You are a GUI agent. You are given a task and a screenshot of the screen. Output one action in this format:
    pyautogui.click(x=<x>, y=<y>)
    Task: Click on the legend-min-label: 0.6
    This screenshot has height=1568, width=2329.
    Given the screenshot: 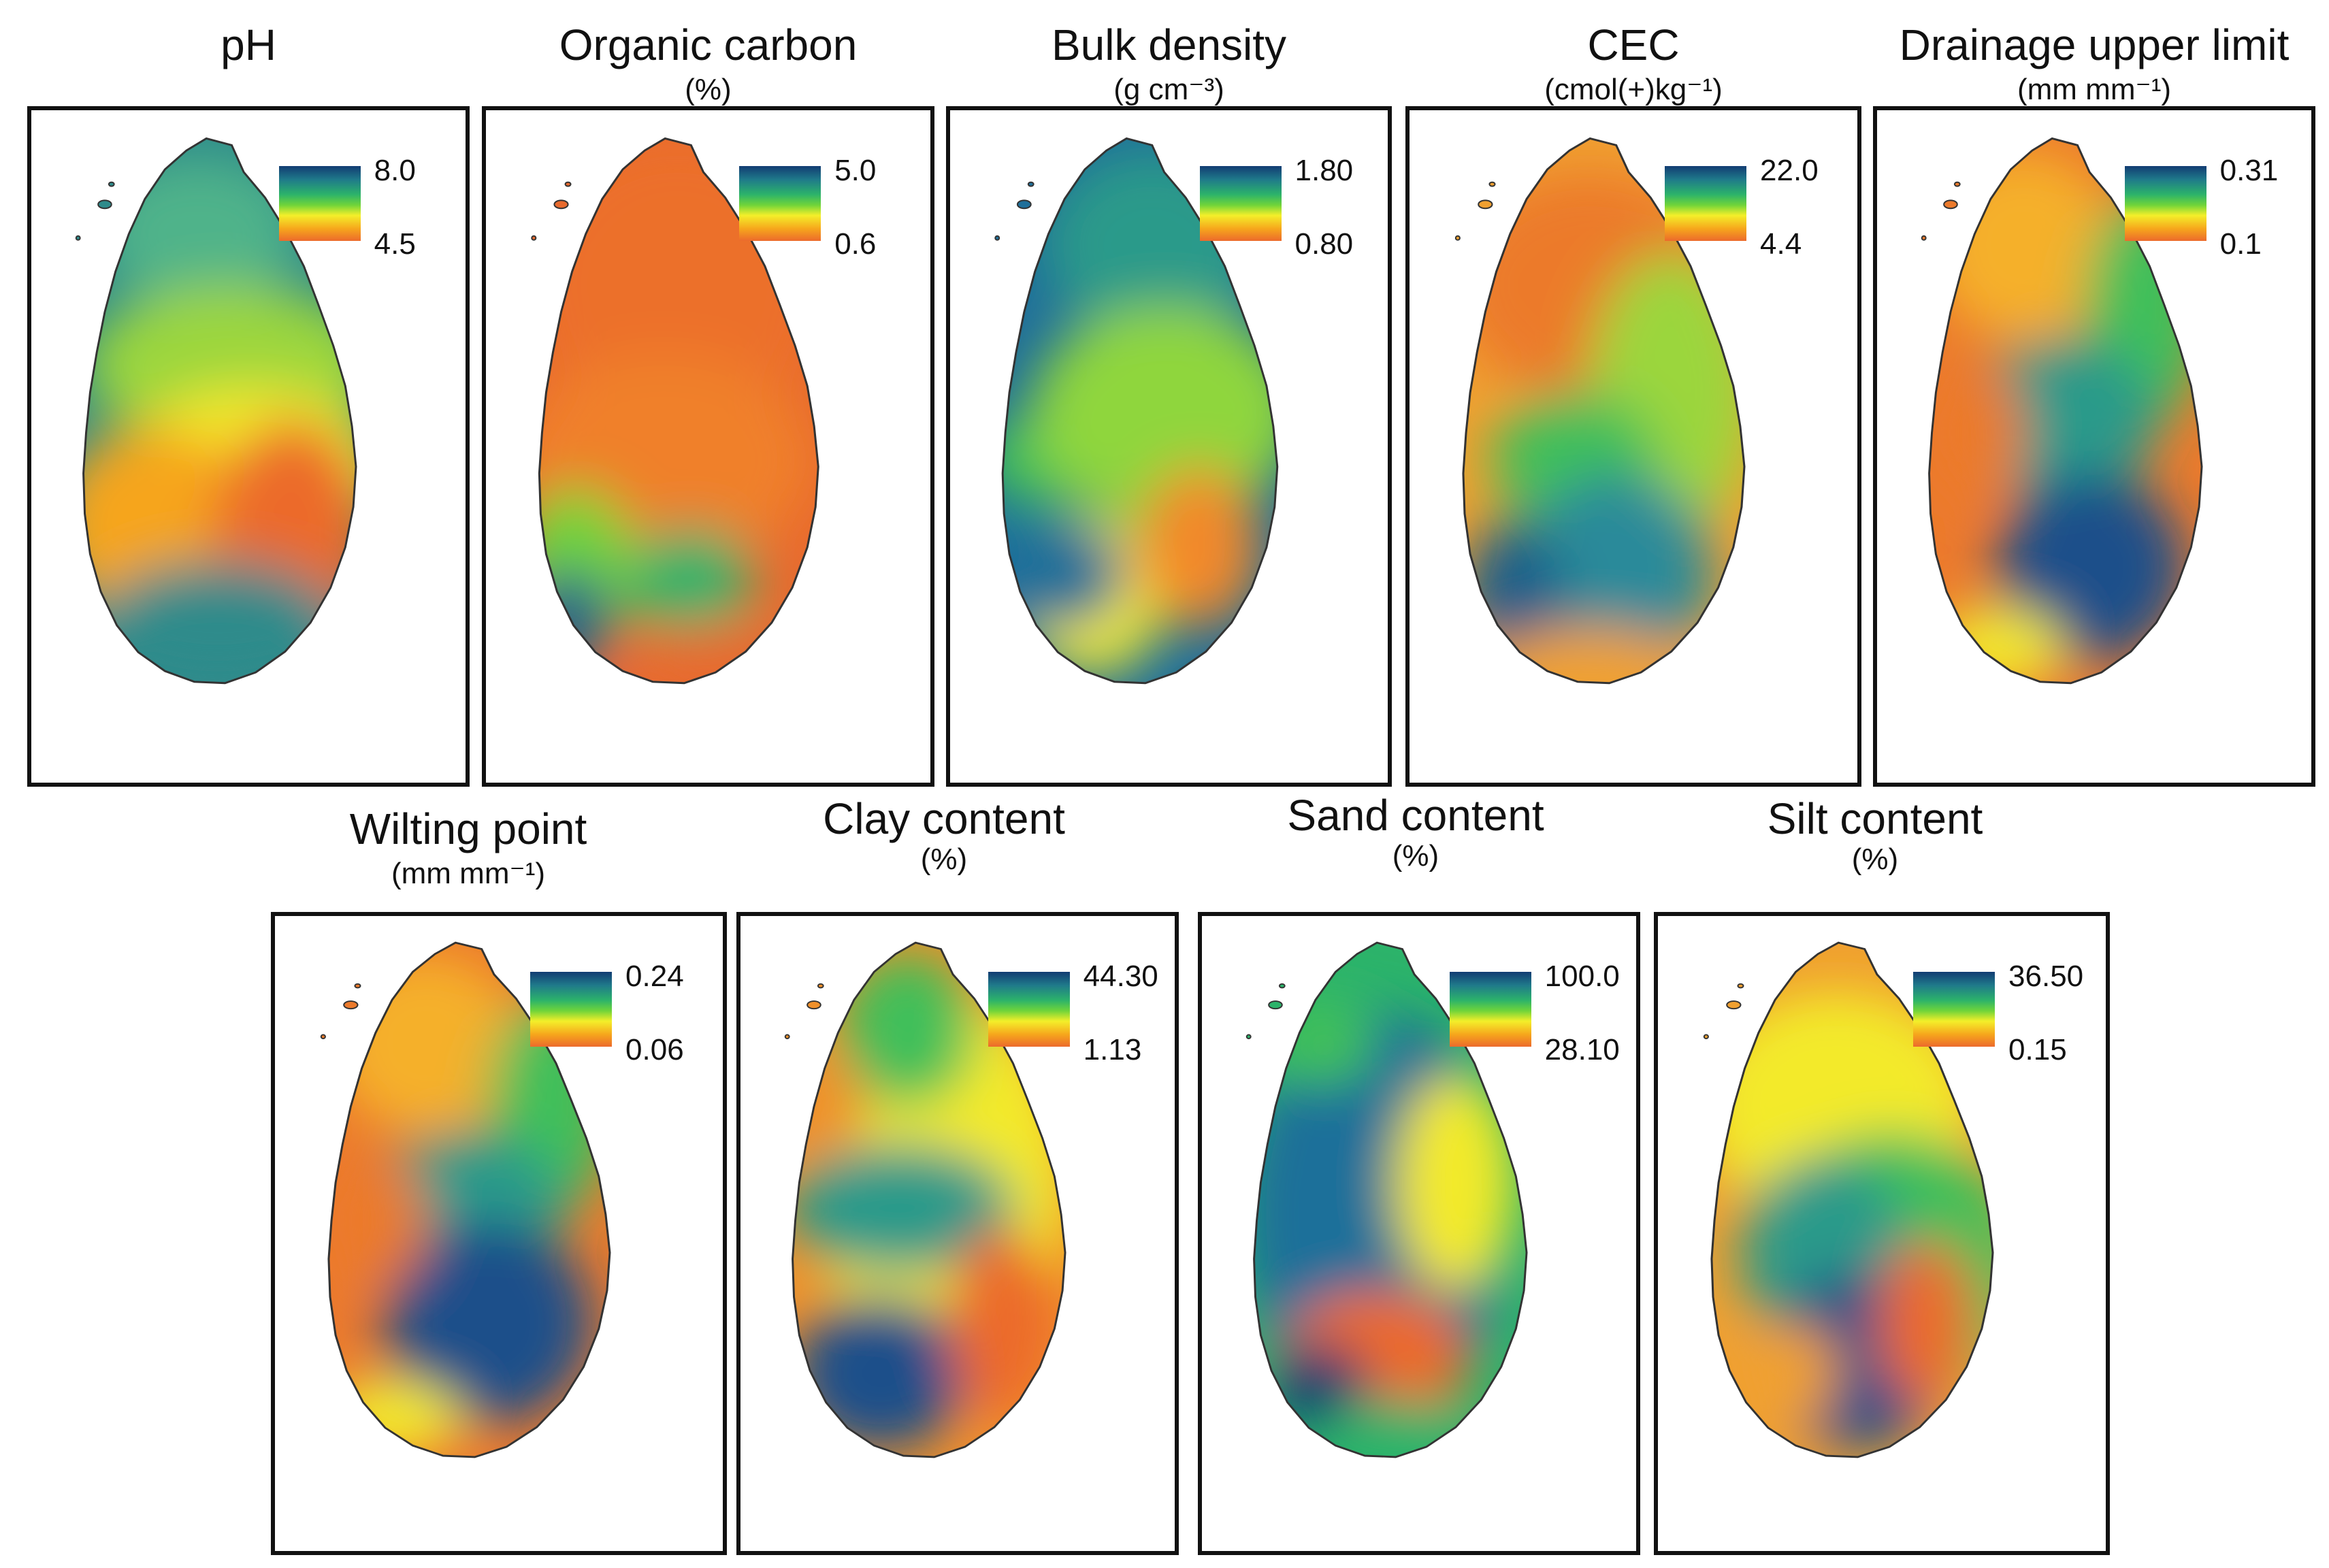 What is the action you would take?
    pyautogui.click(x=855, y=244)
    